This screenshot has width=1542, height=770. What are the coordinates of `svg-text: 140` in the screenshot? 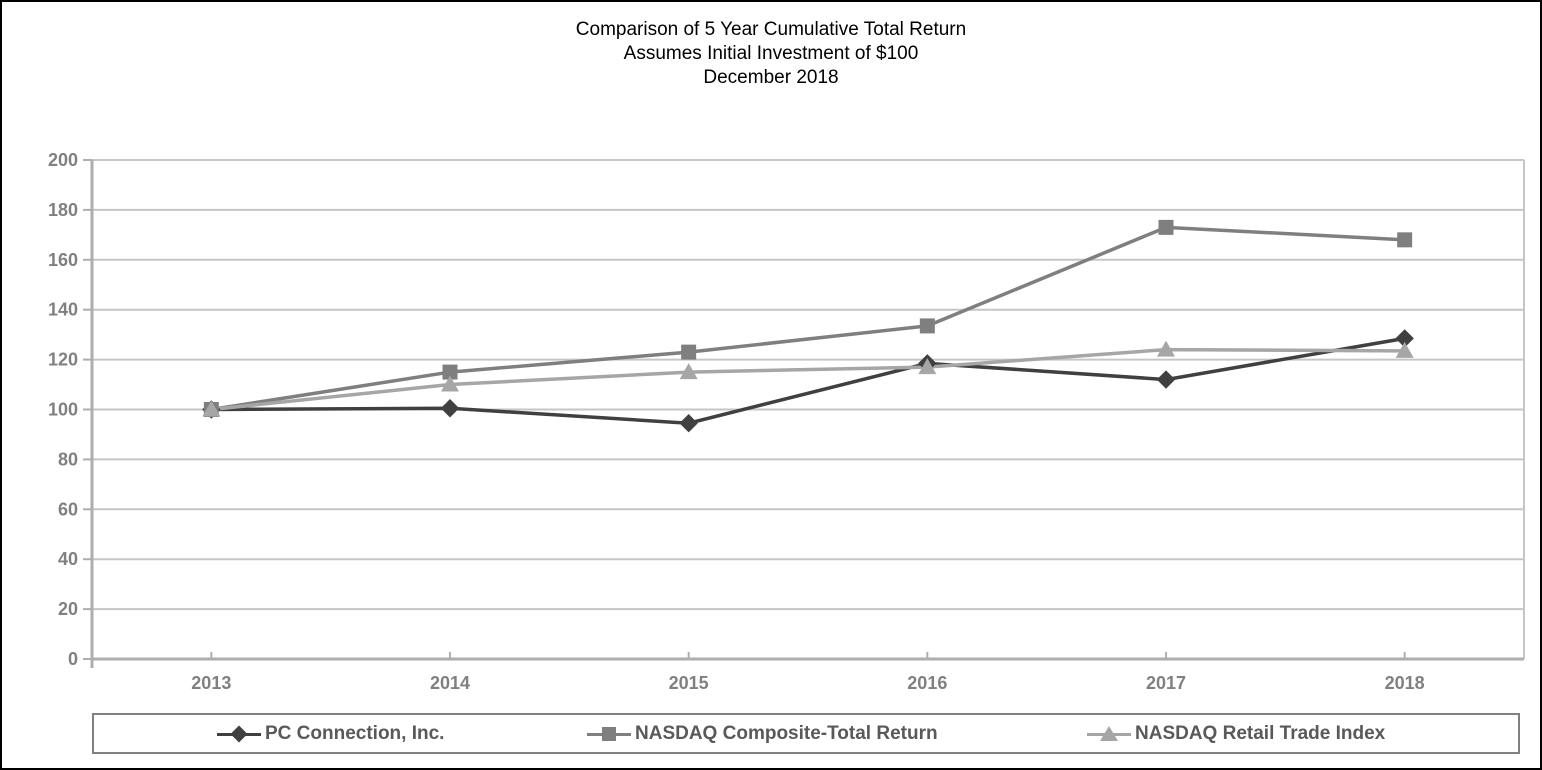 It's located at (63, 310).